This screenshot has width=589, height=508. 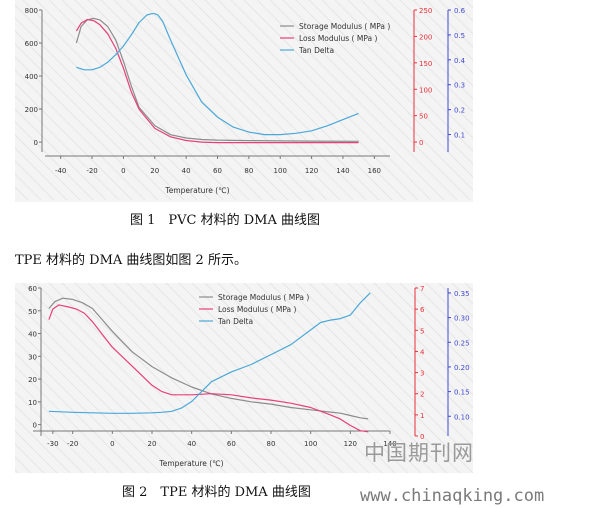 I want to click on right-red-tick-label: 4, so click(x=422, y=352).